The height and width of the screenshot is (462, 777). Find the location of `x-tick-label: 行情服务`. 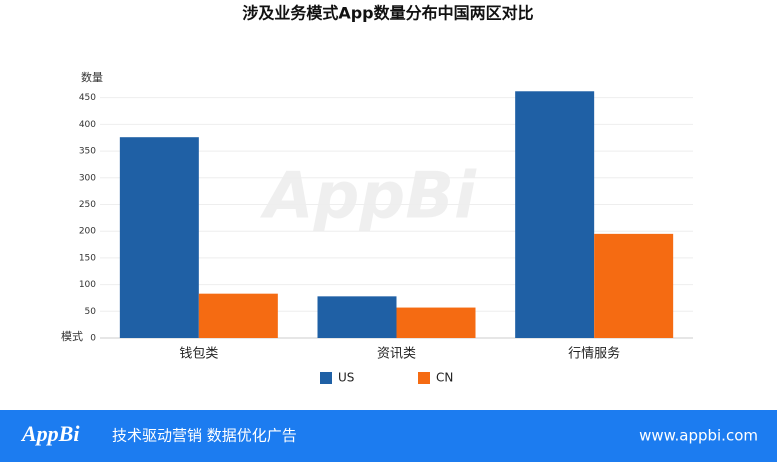

x-tick-label: 行情服务 is located at coordinates (594, 354).